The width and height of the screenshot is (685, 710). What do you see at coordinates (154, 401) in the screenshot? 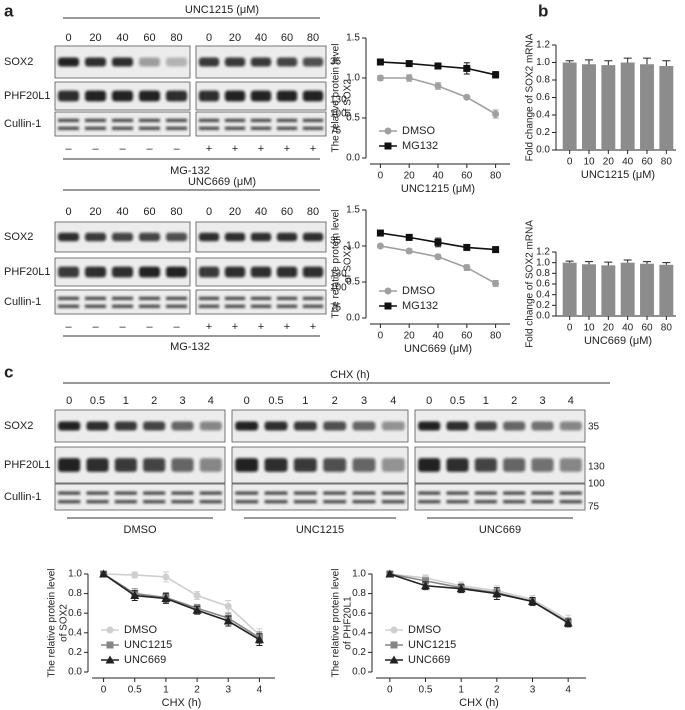
I see `lane-label: 2` at bounding box center [154, 401].